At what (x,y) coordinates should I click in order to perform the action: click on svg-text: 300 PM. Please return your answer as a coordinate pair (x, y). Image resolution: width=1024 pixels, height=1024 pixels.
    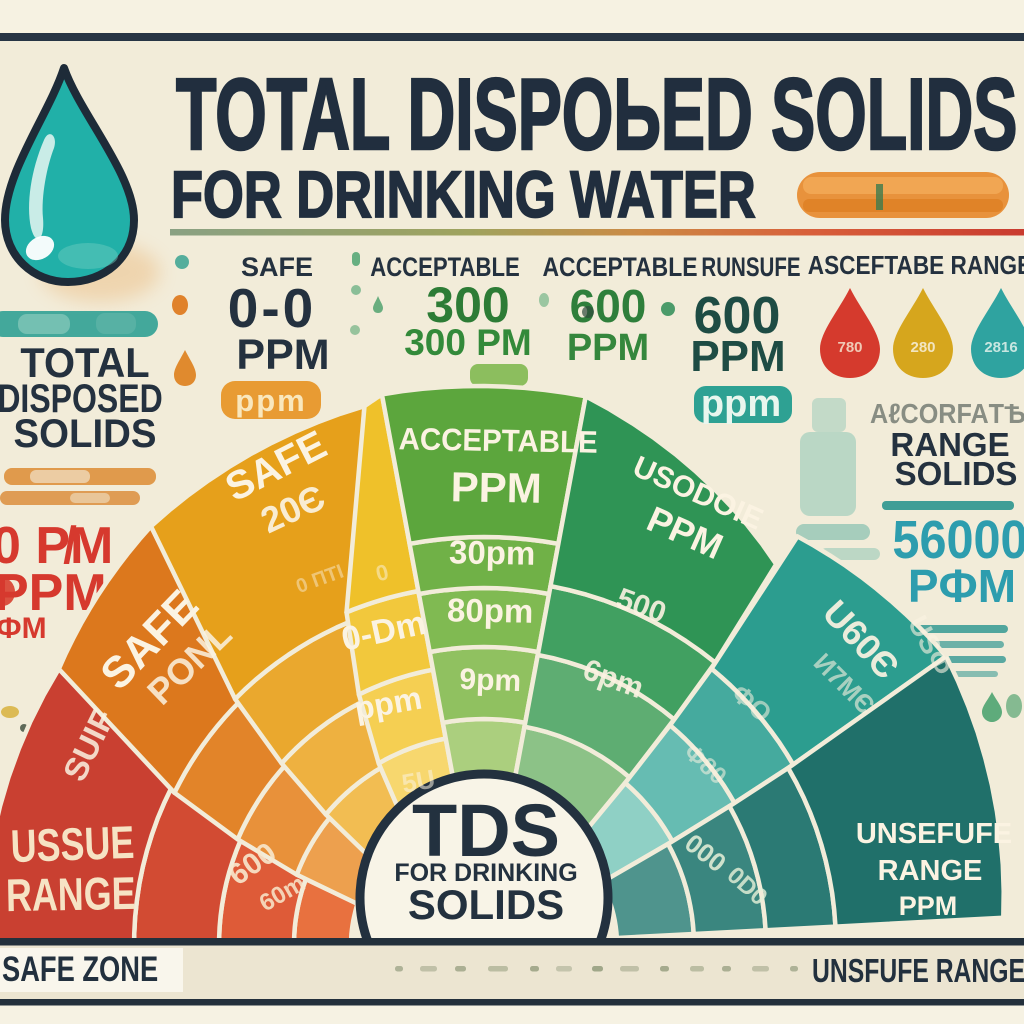
    Looking at the image, I should click on (468, 342).